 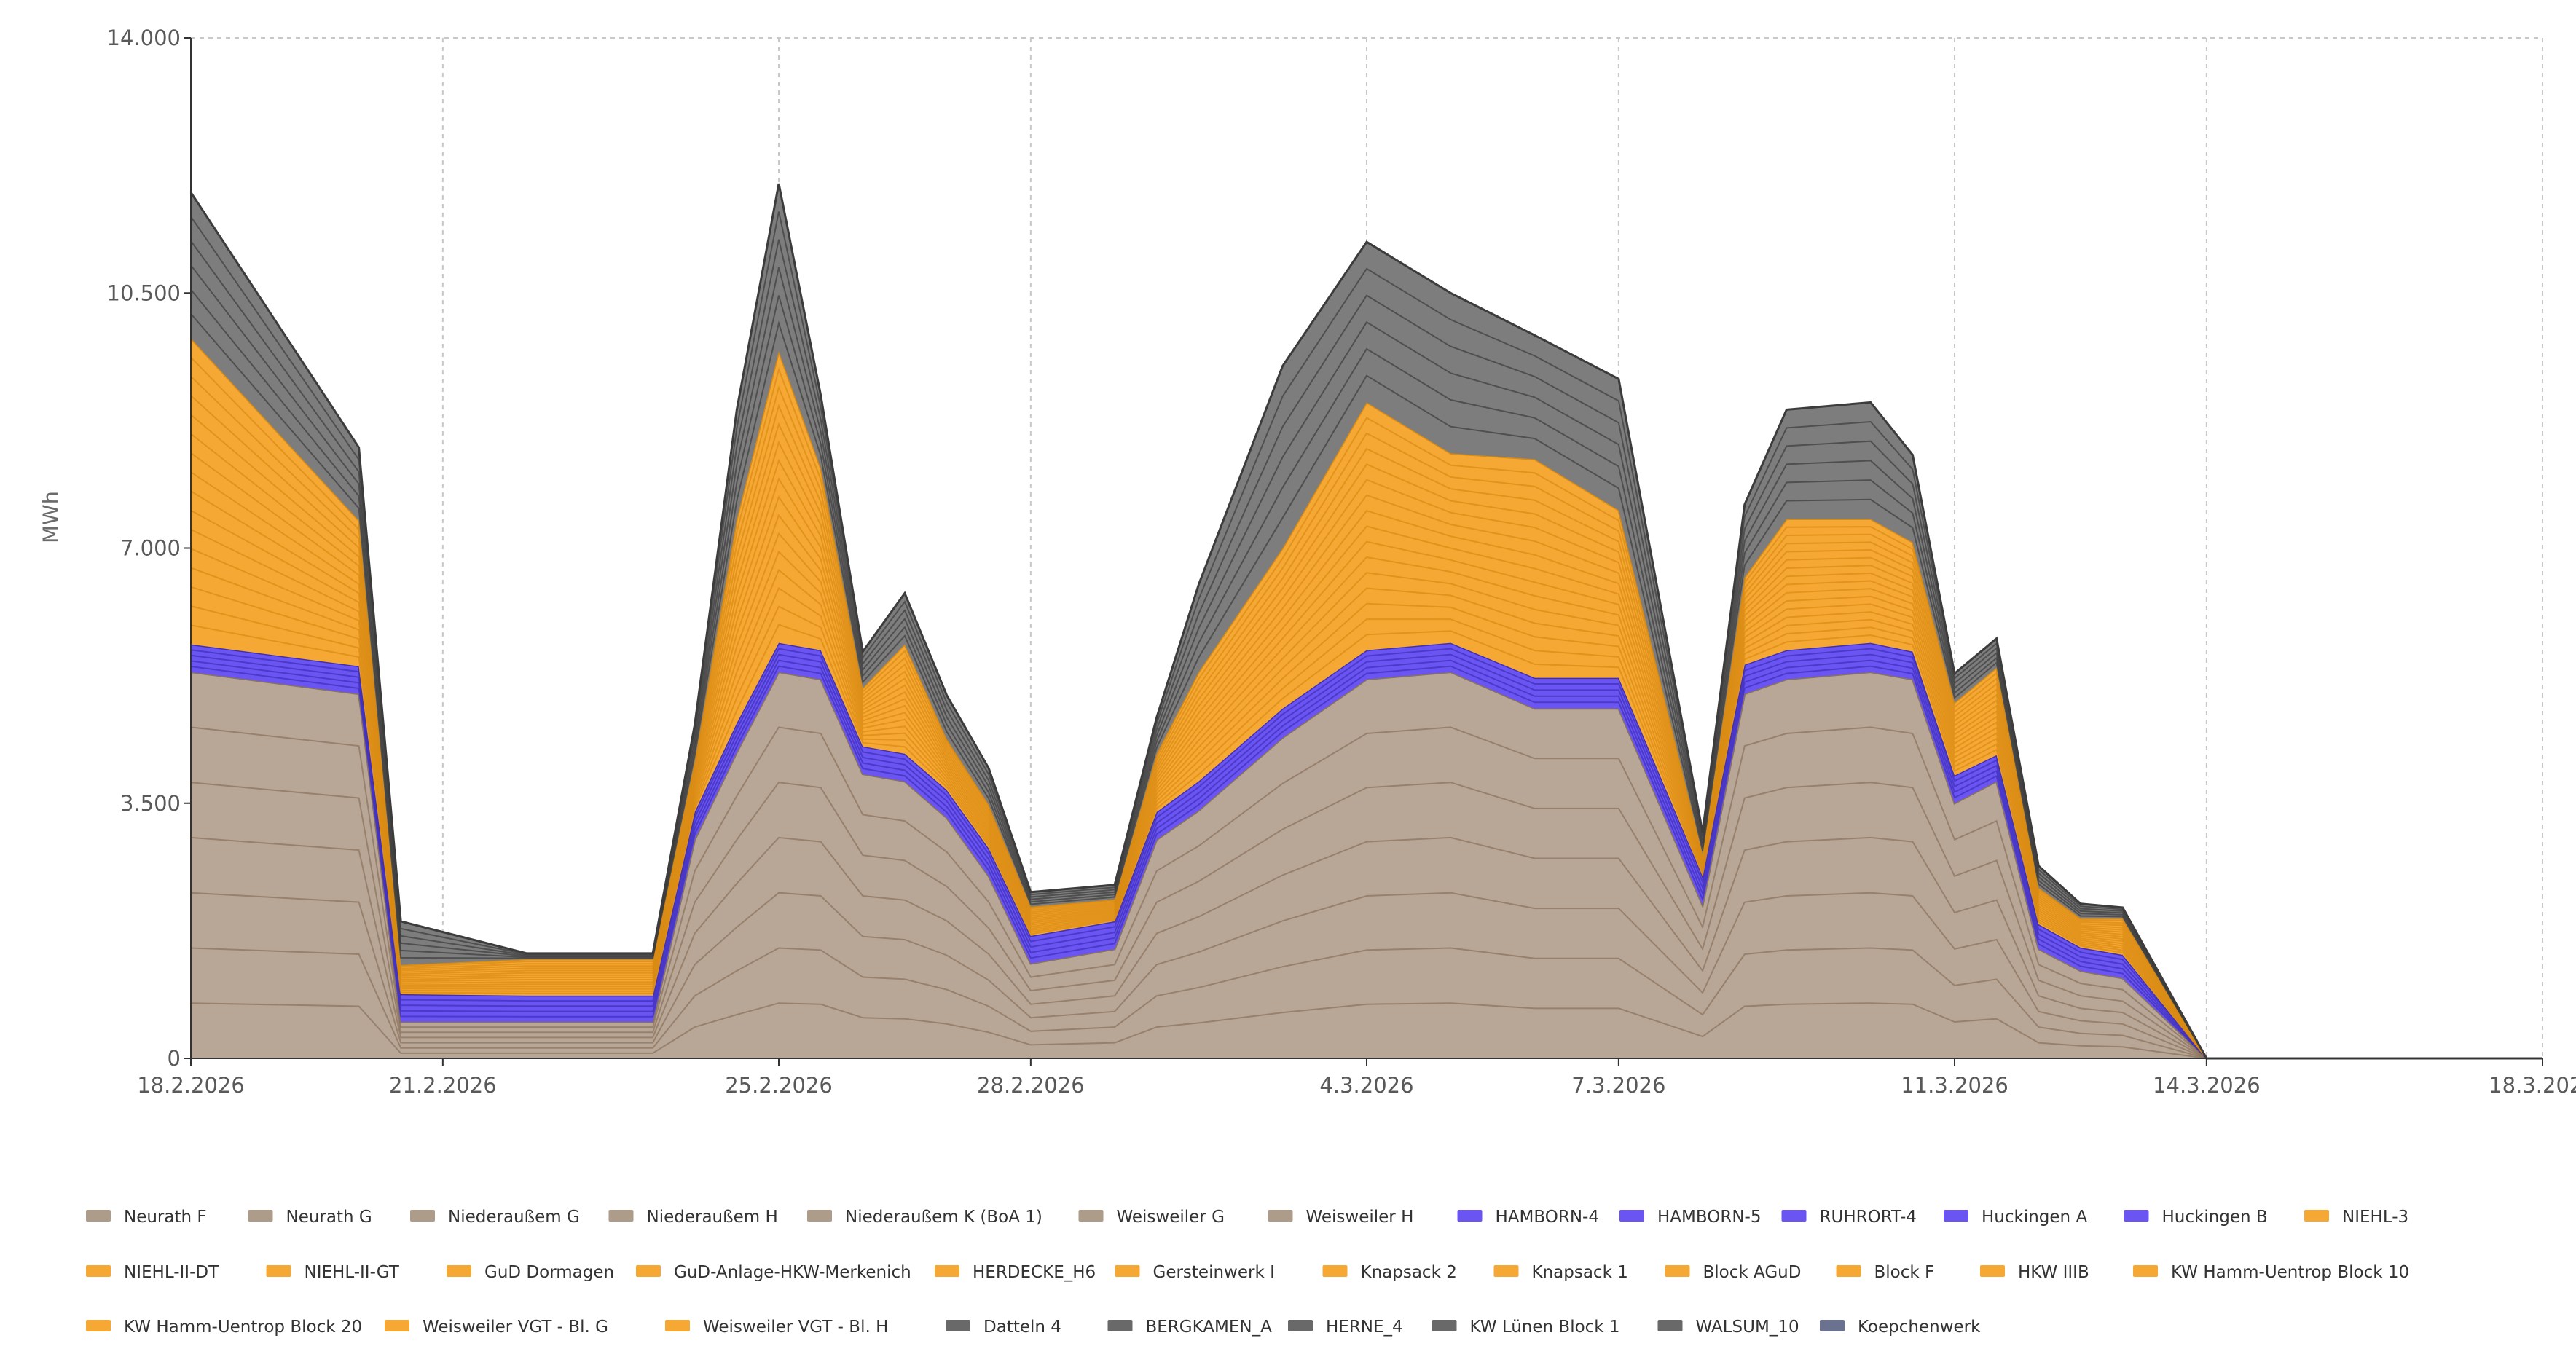 I want to click on legend-item: Niederaußem G, so click(x=495, y=1217).